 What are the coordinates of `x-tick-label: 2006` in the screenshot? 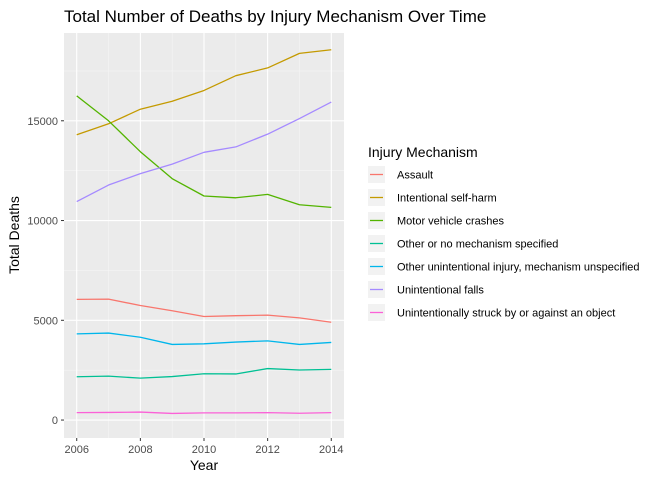 It's located at (76, 450).